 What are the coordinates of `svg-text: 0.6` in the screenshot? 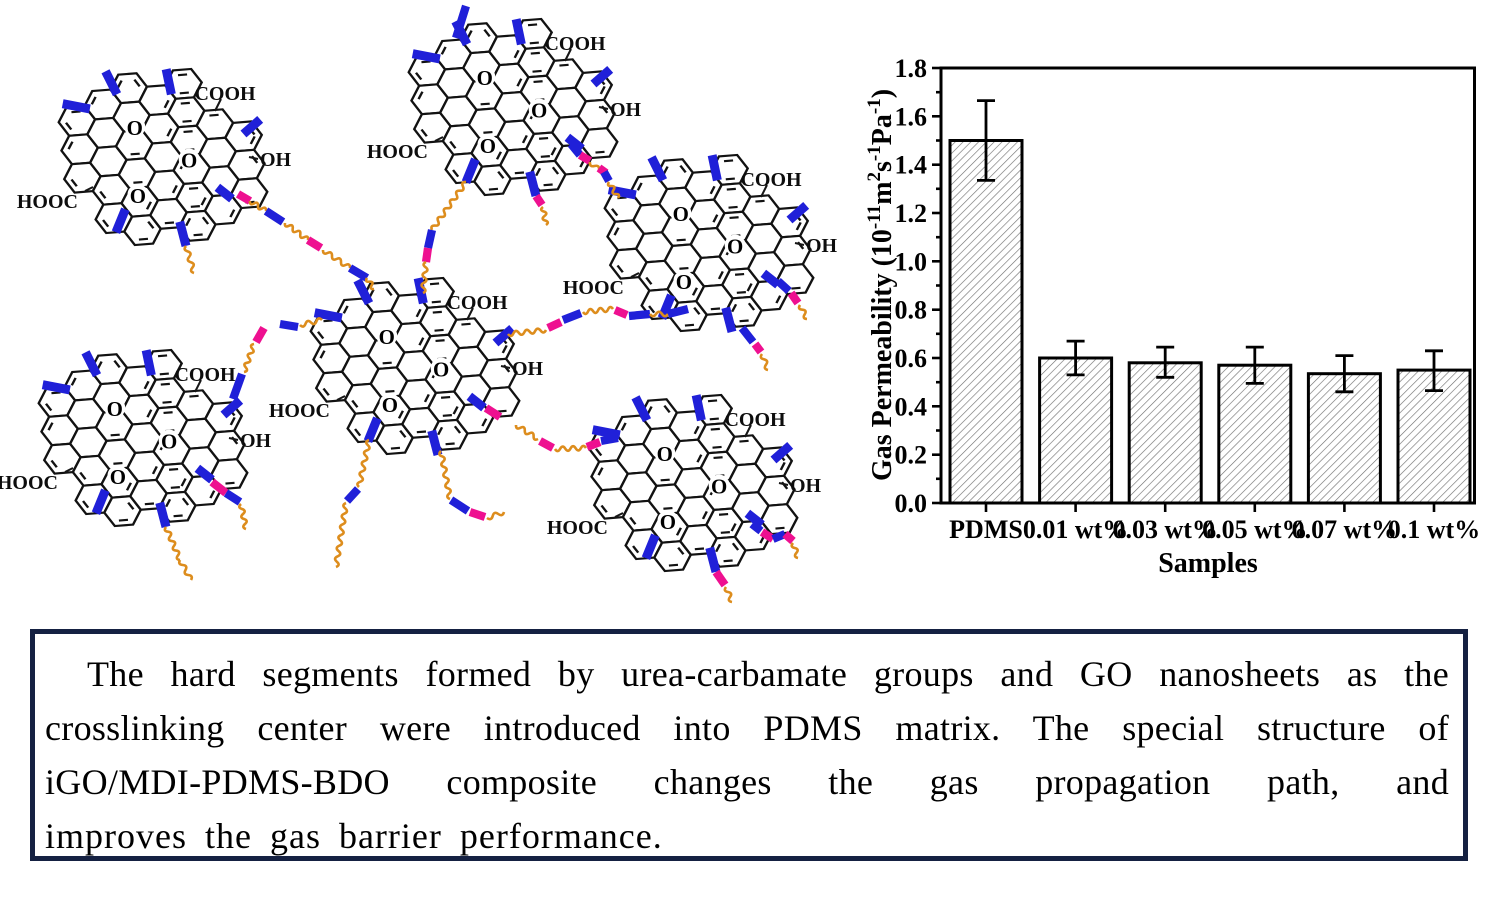 It's located at (911, 358).